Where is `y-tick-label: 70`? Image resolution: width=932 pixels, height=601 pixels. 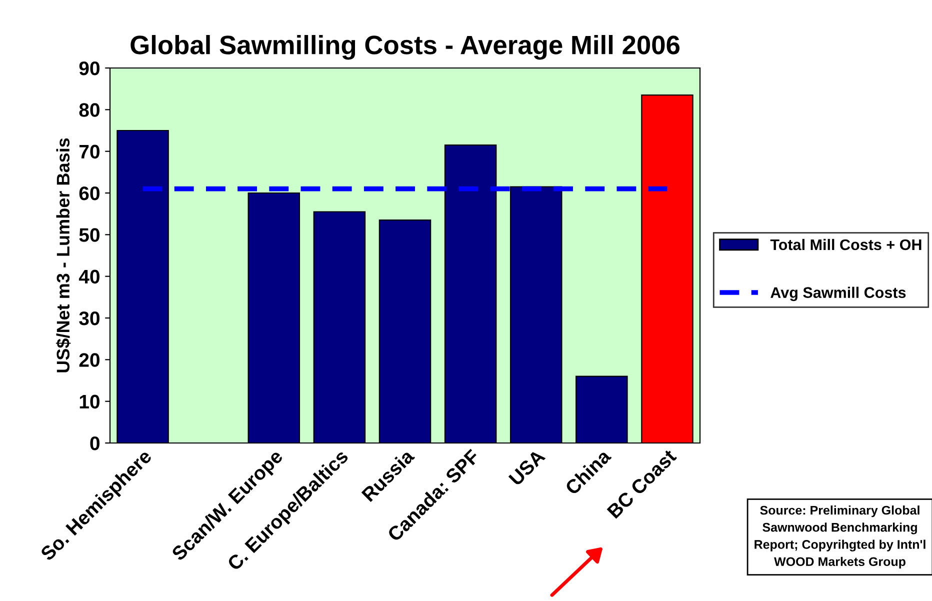 y-tick-label: 70 is located at coordinates (89, 151).